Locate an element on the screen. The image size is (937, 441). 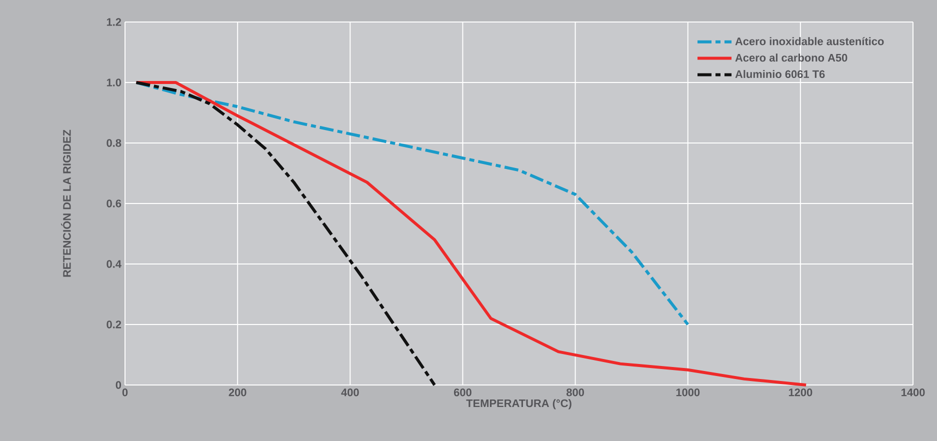
x-tick-label: 400 is located at coordinates (350, 392).